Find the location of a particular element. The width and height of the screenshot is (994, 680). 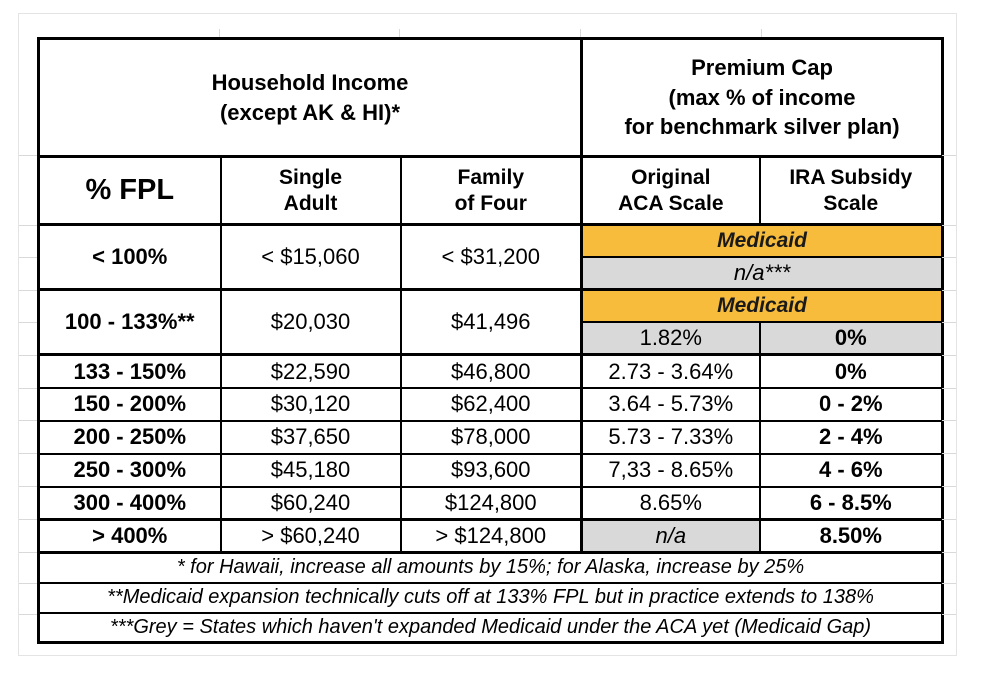

cell-aca-300-400: 8.65% is located at coordinates (670, 503).